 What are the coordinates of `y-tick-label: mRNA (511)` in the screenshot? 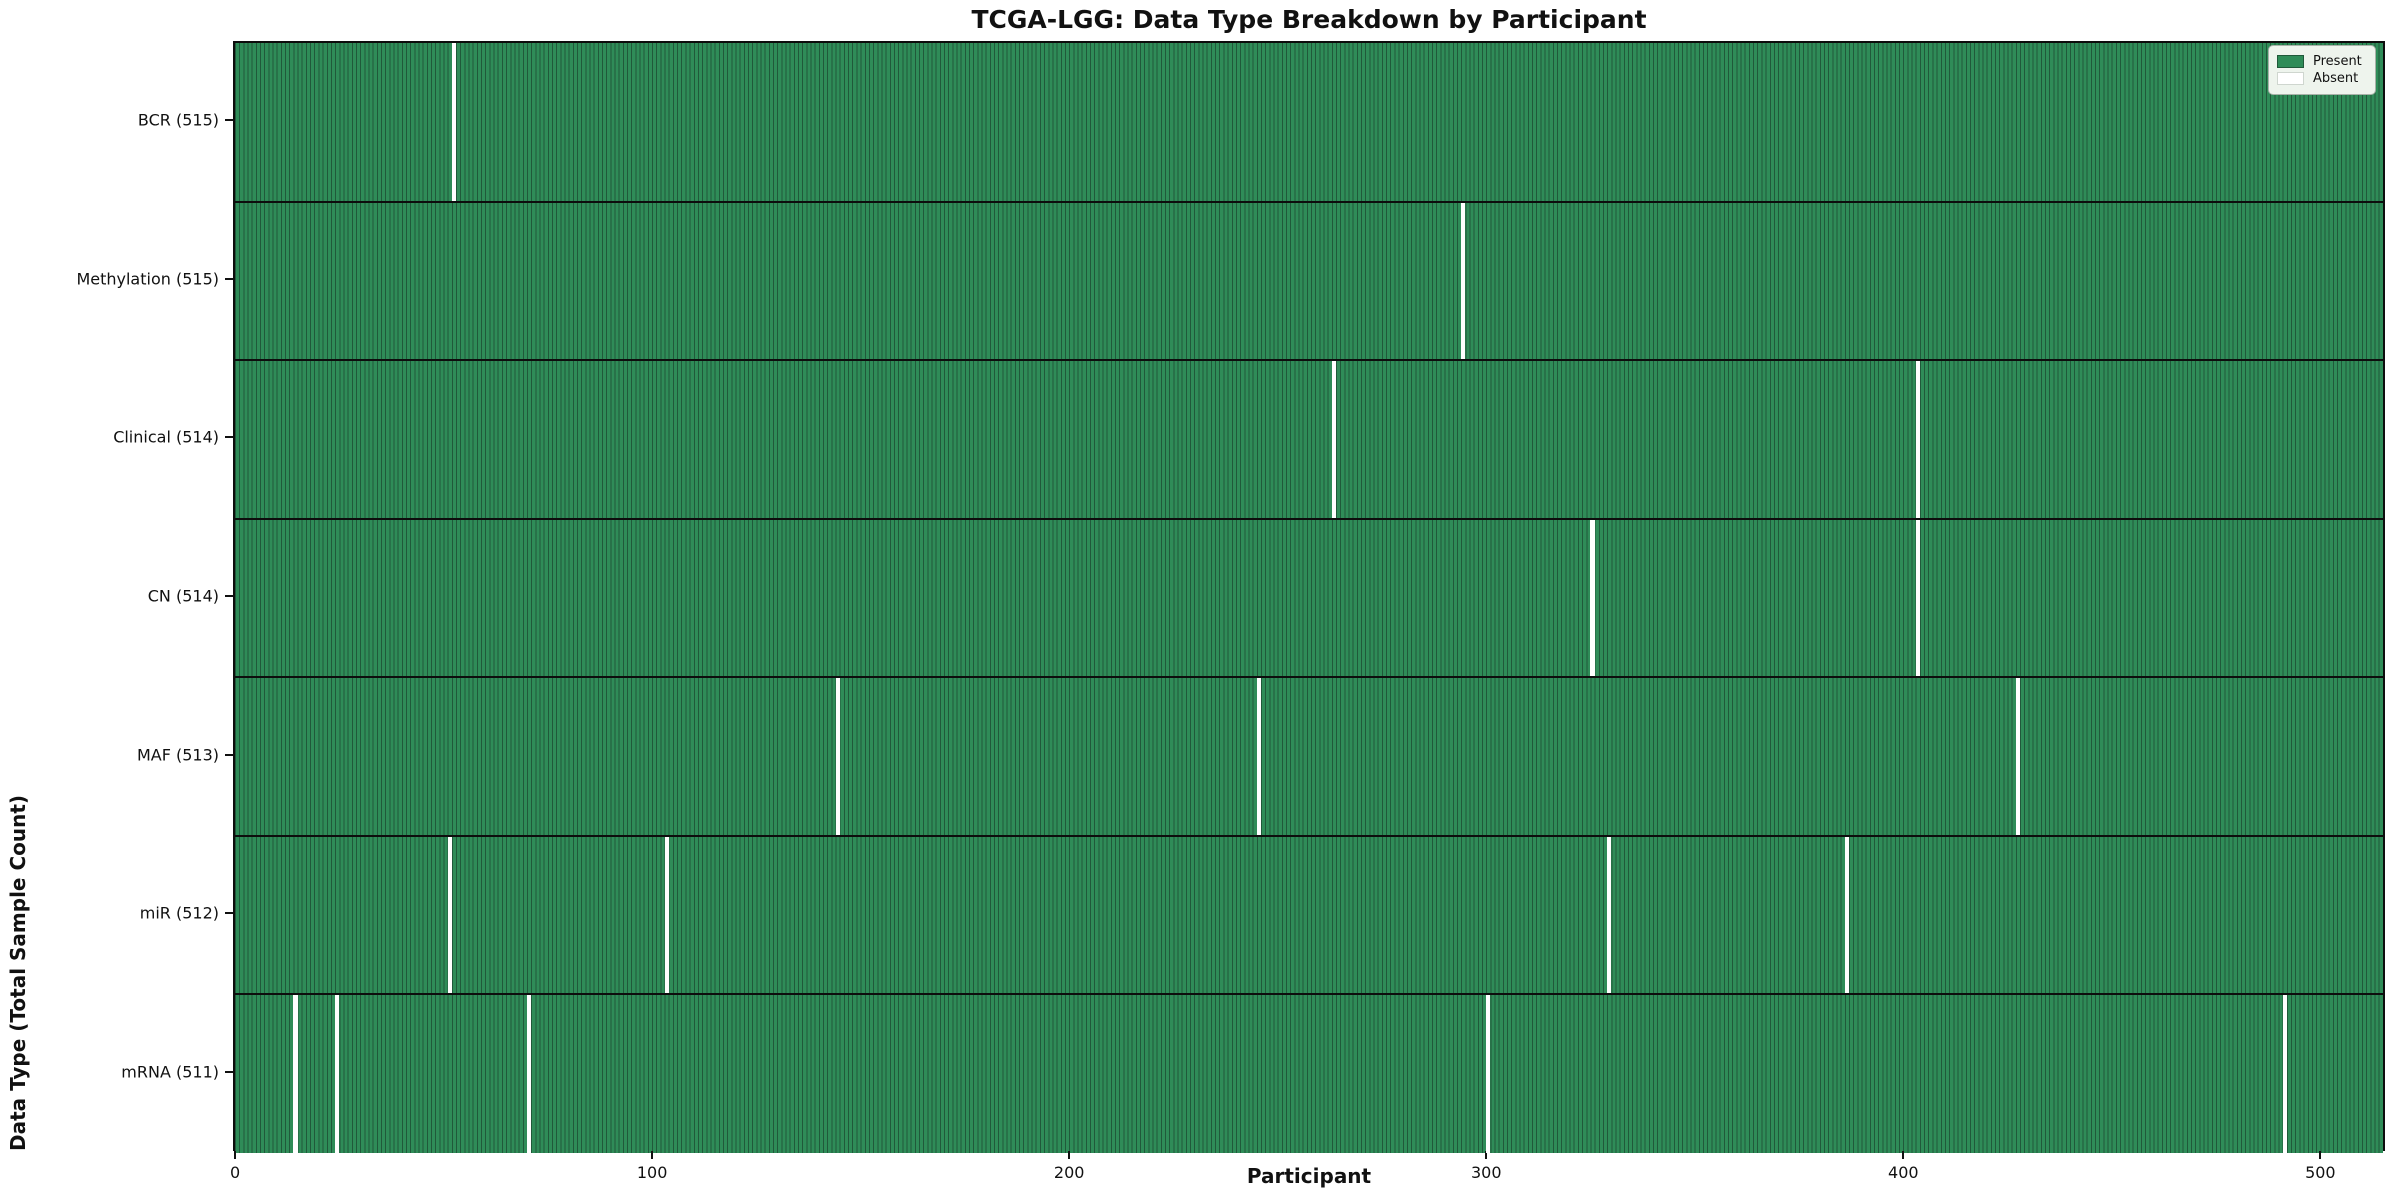 It's located at (170, 1072).